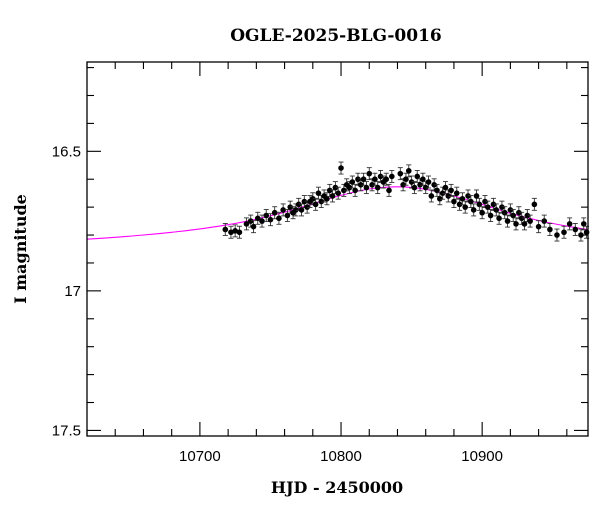 The width and height of the screenshot is (600, 512). I want to click on y-axis-label: I magnitude, so click(20, 249).